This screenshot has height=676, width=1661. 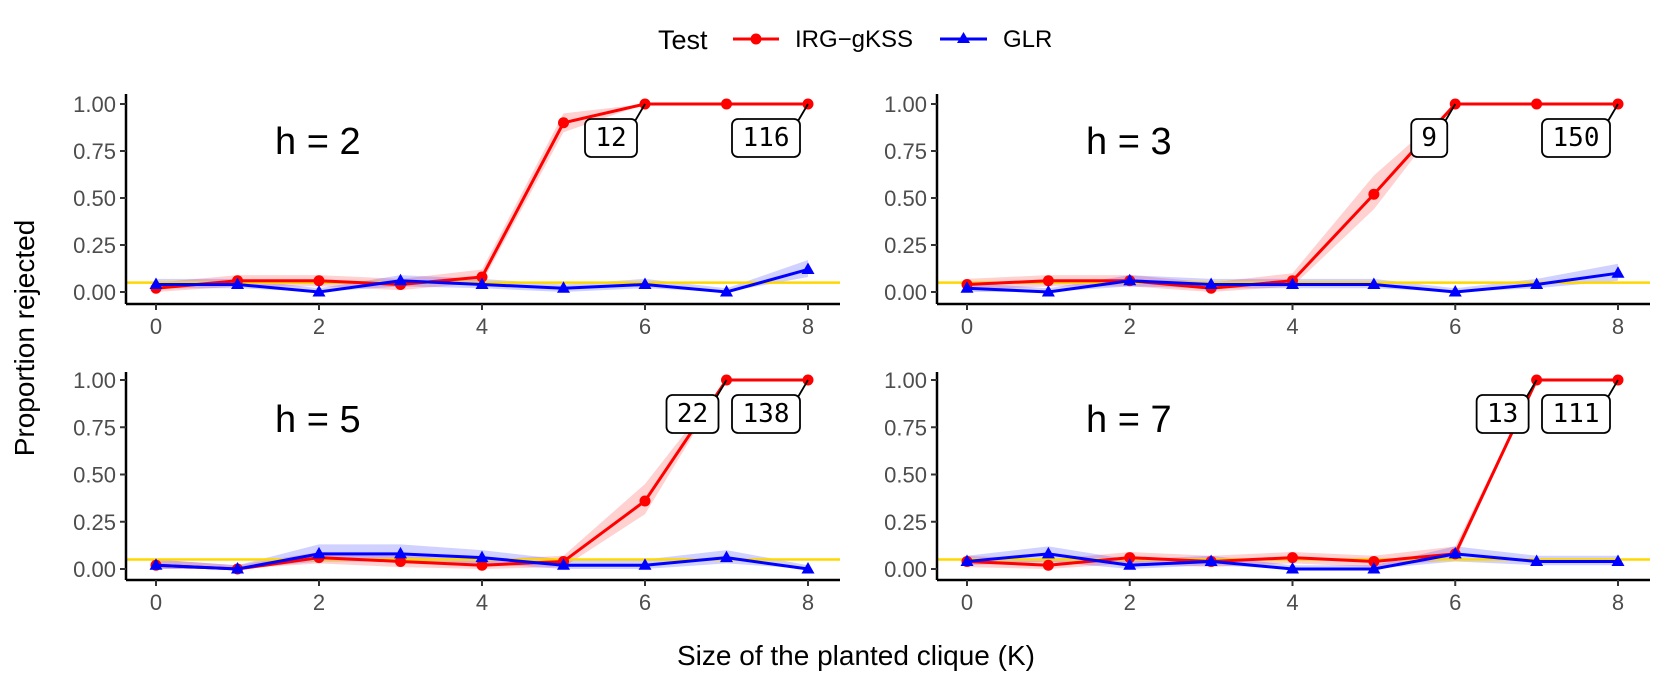 I want to click on legend-key-glr, so click(x=963, y=37).